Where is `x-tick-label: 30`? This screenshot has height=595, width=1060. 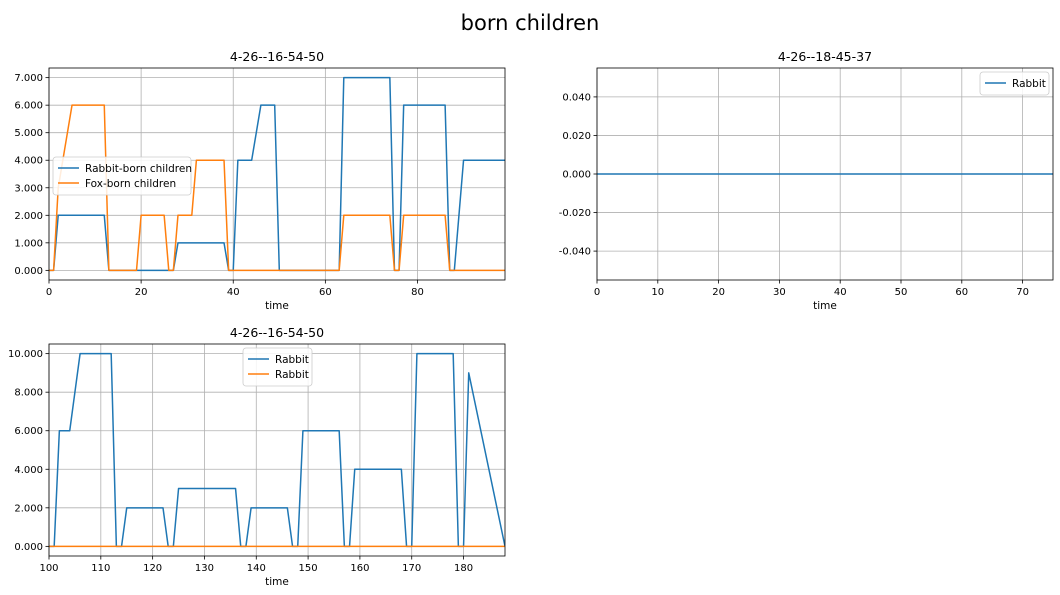
x-tick-label: 30 is located at coordinates (779, 292).